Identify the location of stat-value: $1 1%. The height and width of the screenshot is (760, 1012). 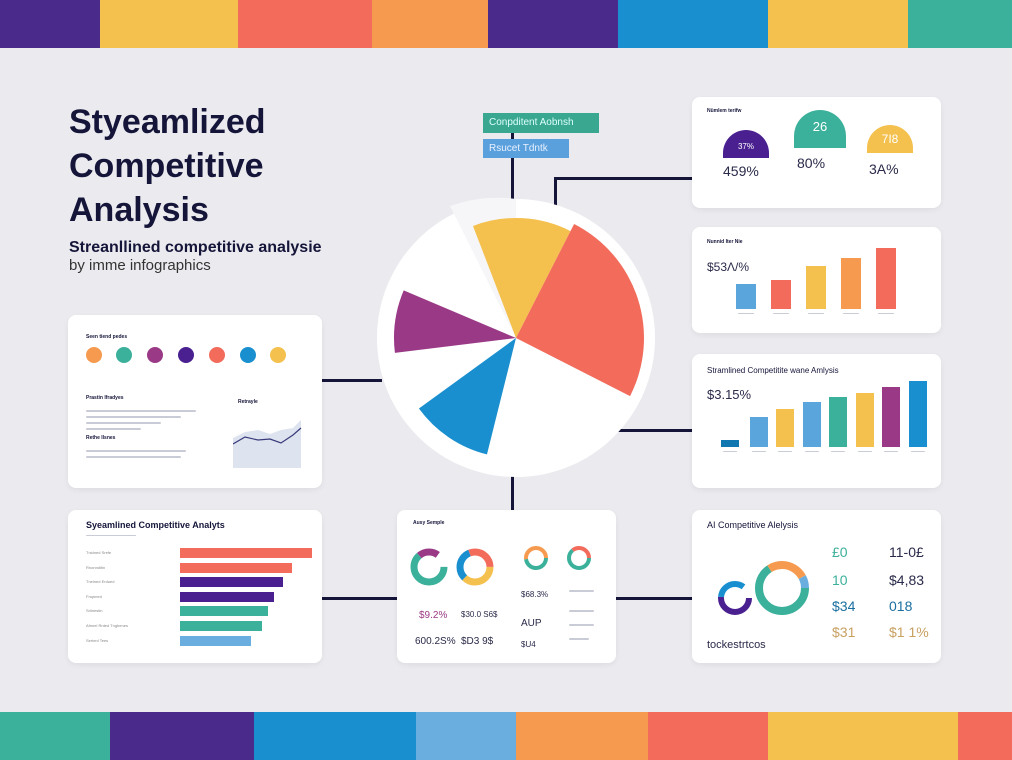
(909, 632).